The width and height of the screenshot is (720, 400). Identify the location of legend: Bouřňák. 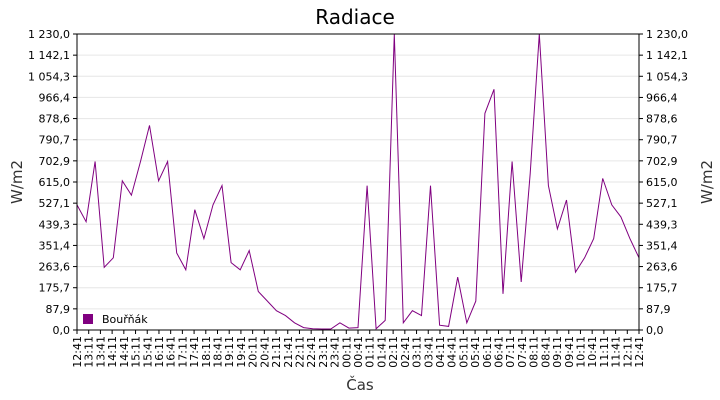
(115, 319).